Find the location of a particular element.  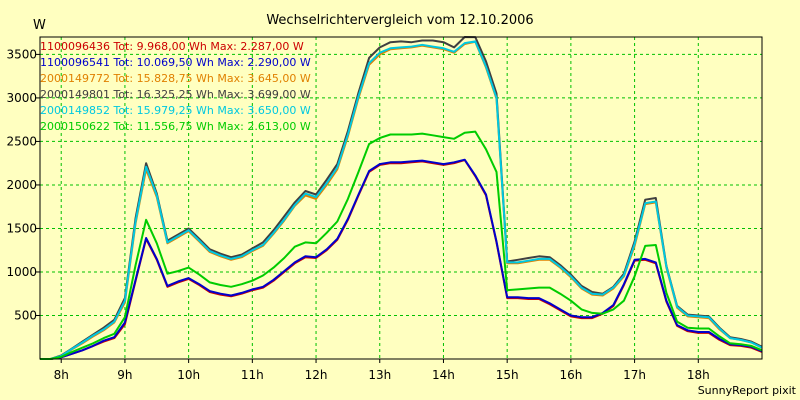

x-tick-label: 11h is located at coordinates (252, 375).